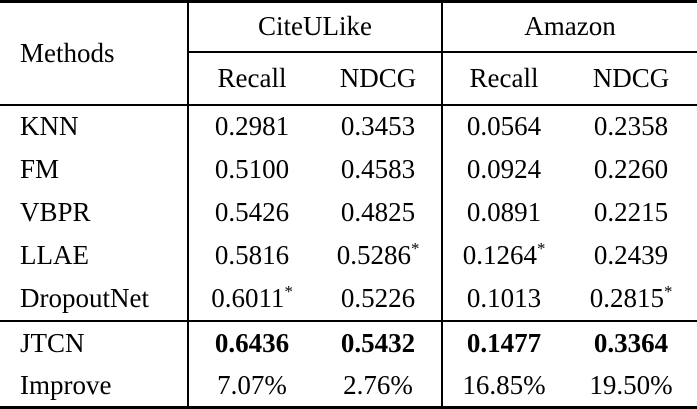 The image size is (697, 409). Describe the element at coordinates (631, 255) in the screenshot. I see `metric-value: 0.2439` at that location.